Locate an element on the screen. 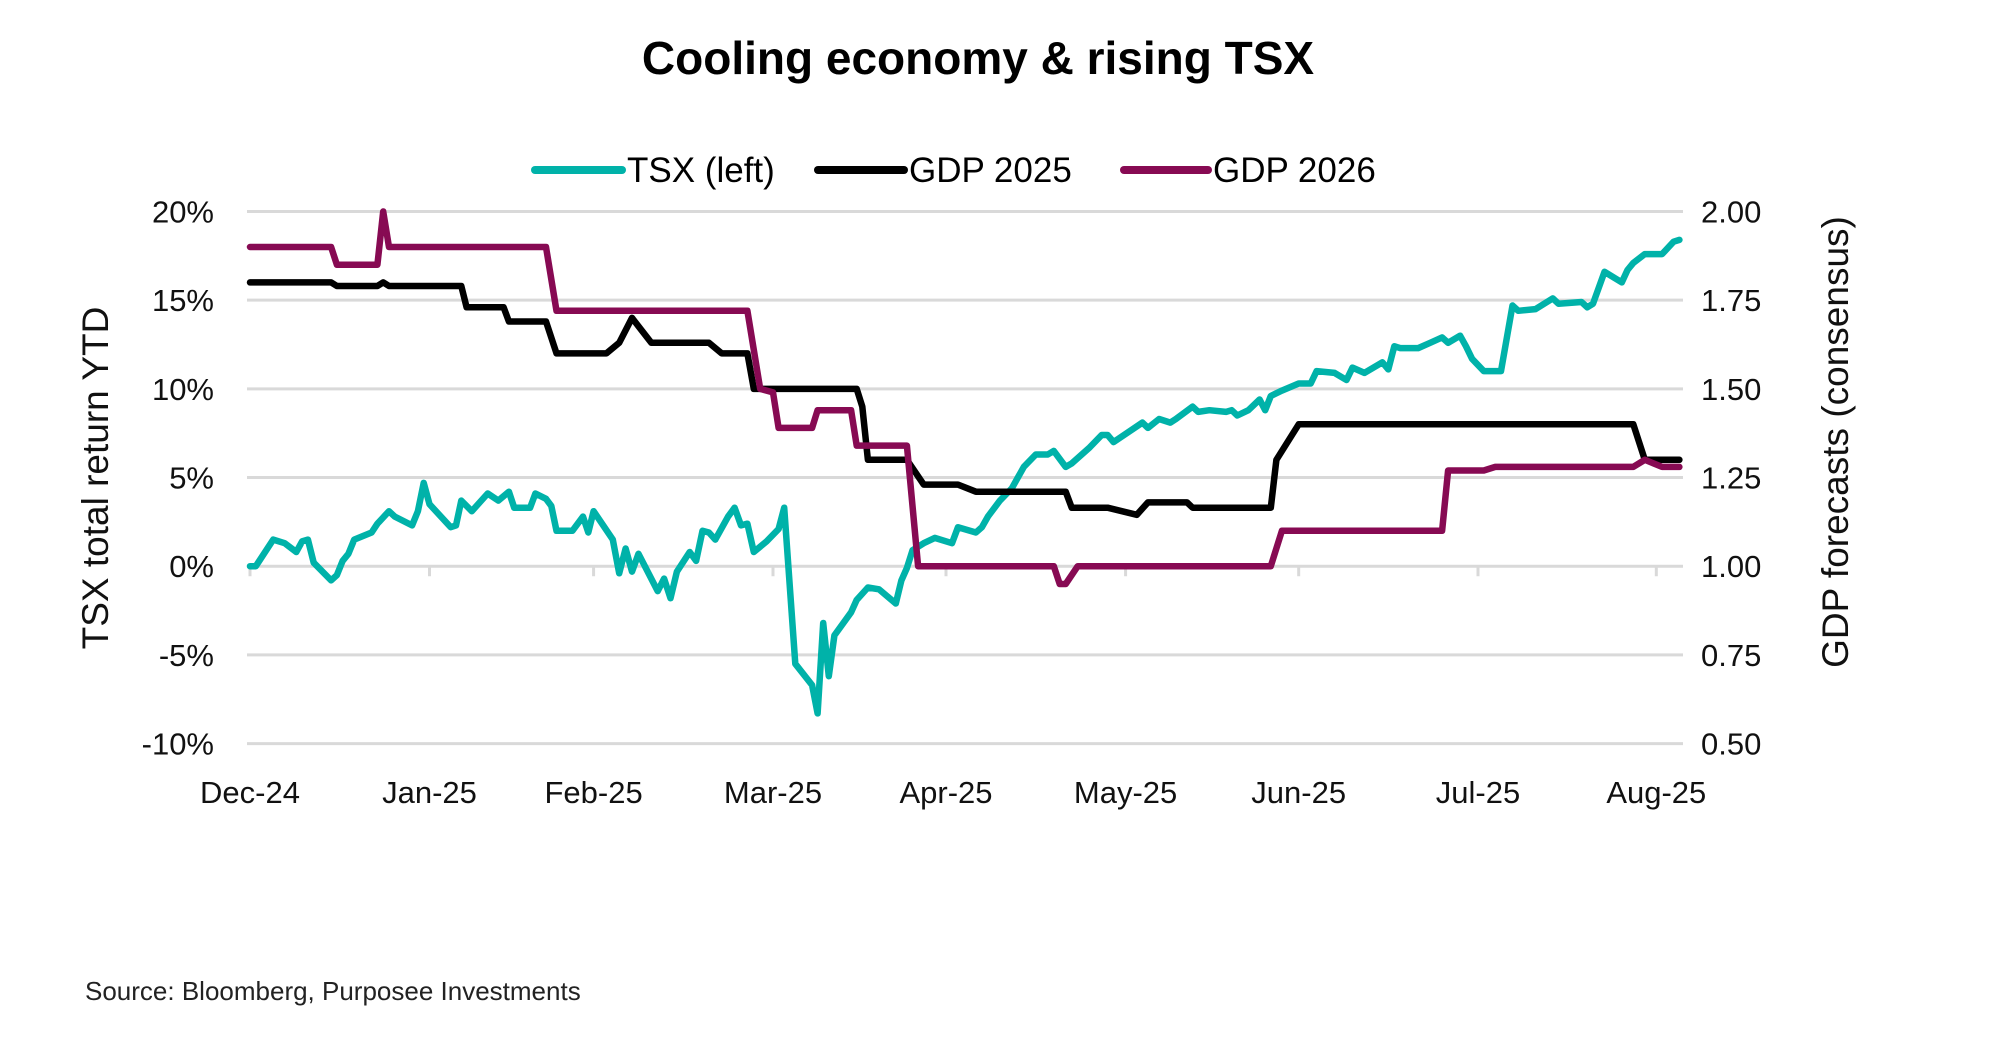 The height and width of the screenshot is (1052, 2000). y-axis-right: 2.00 1.75 1.50 1.25 1.00 0.75 0.50 is located at coordinates (1731, 478).